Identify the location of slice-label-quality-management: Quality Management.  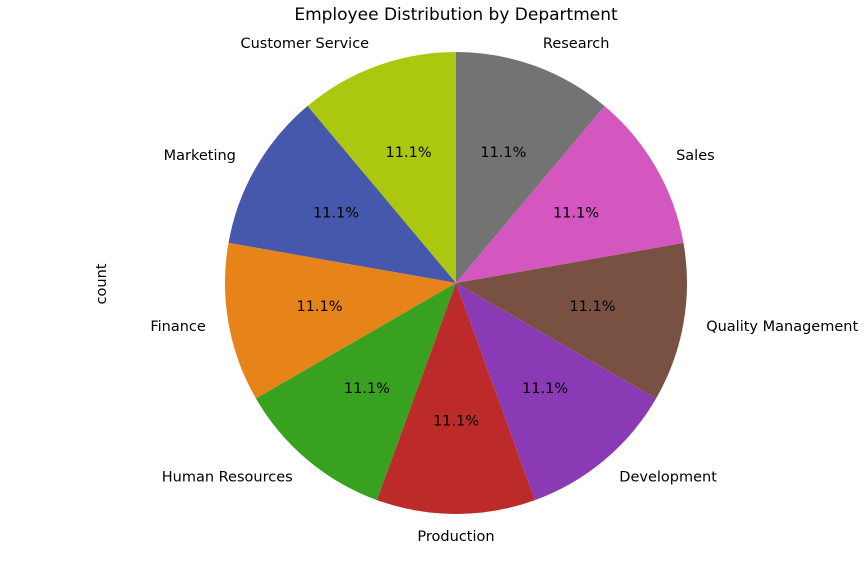
(782, 327).